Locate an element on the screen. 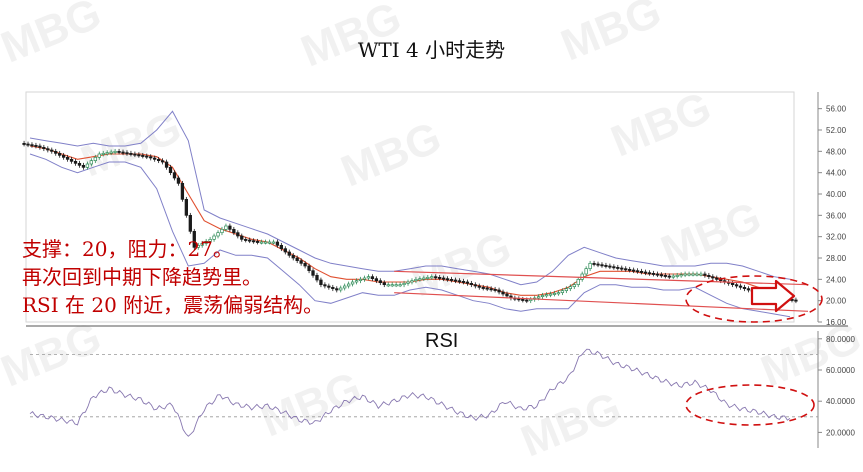 The height and width of the screenshot is (472, 863). price-tick-label: 24.00 is located at coordinates (836, 279).